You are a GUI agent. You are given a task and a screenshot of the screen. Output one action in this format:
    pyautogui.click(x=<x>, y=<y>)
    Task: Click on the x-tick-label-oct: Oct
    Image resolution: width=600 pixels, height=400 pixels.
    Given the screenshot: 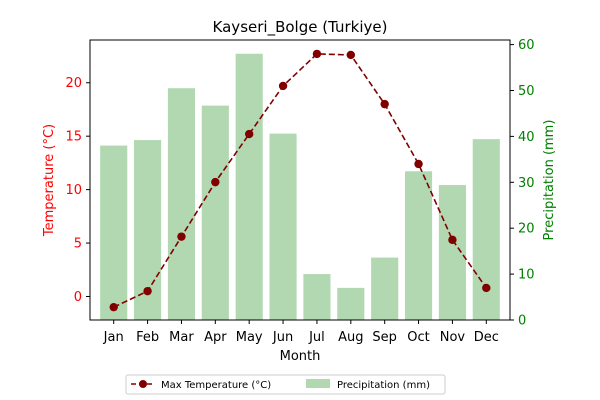 What is the action you would take?
    pyautogui.click(x=418, y=337)
    